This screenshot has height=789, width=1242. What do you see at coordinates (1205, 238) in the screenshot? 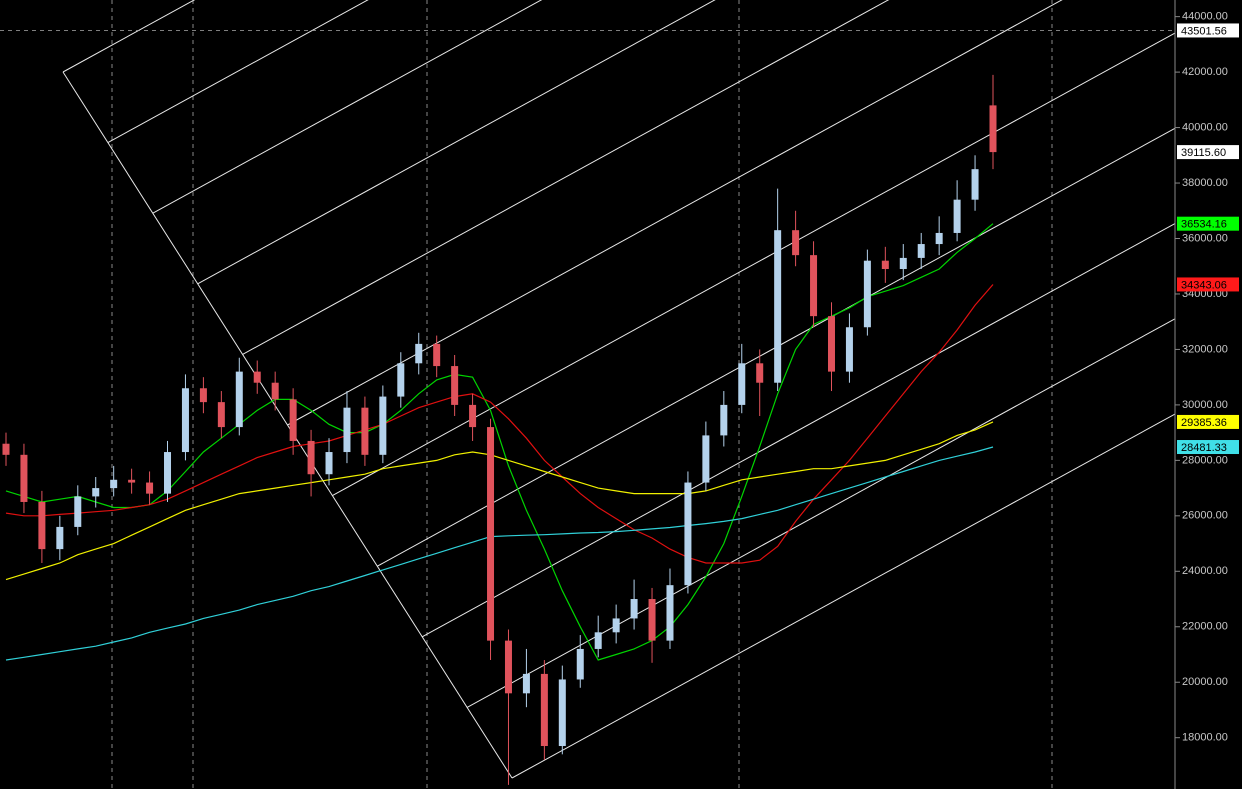
I see `y-tick-label: 36000.00` at bounding box center [1205, 238].